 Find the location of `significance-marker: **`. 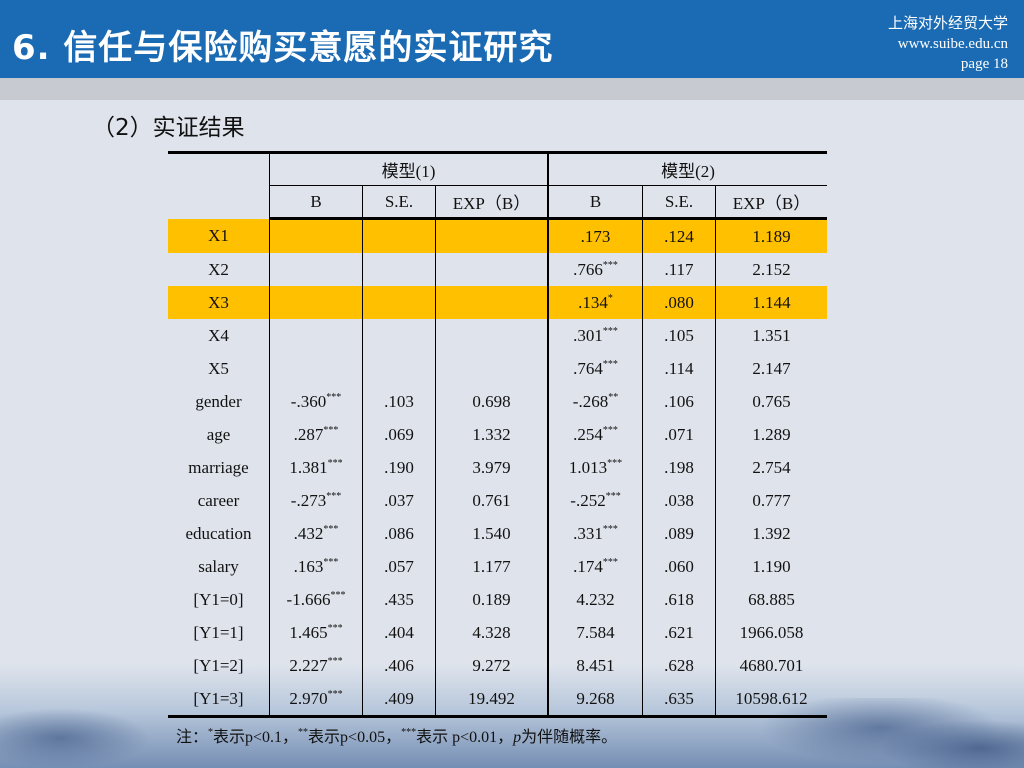

significance-marker: ** is located at coordinates (613, 397).